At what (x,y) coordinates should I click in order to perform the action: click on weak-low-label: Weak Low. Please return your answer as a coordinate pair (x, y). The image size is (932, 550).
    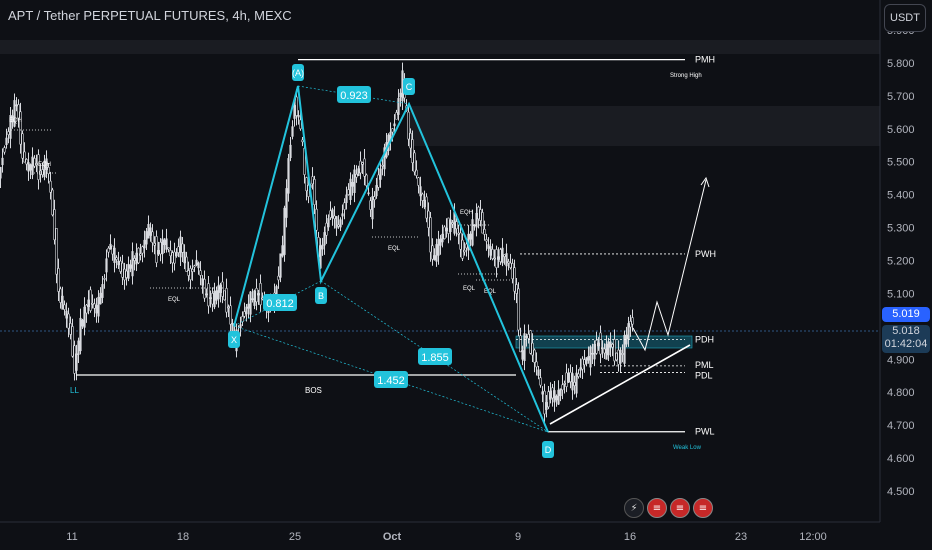
    Looking at the image, I should click on (687, 448).